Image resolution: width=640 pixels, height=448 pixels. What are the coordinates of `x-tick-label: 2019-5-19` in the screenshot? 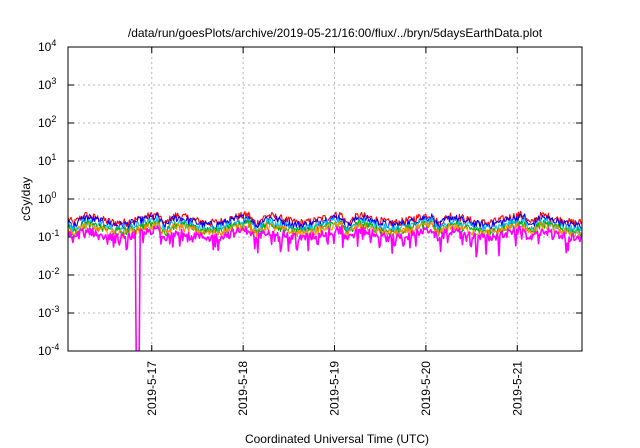 It's located at (335, 388).